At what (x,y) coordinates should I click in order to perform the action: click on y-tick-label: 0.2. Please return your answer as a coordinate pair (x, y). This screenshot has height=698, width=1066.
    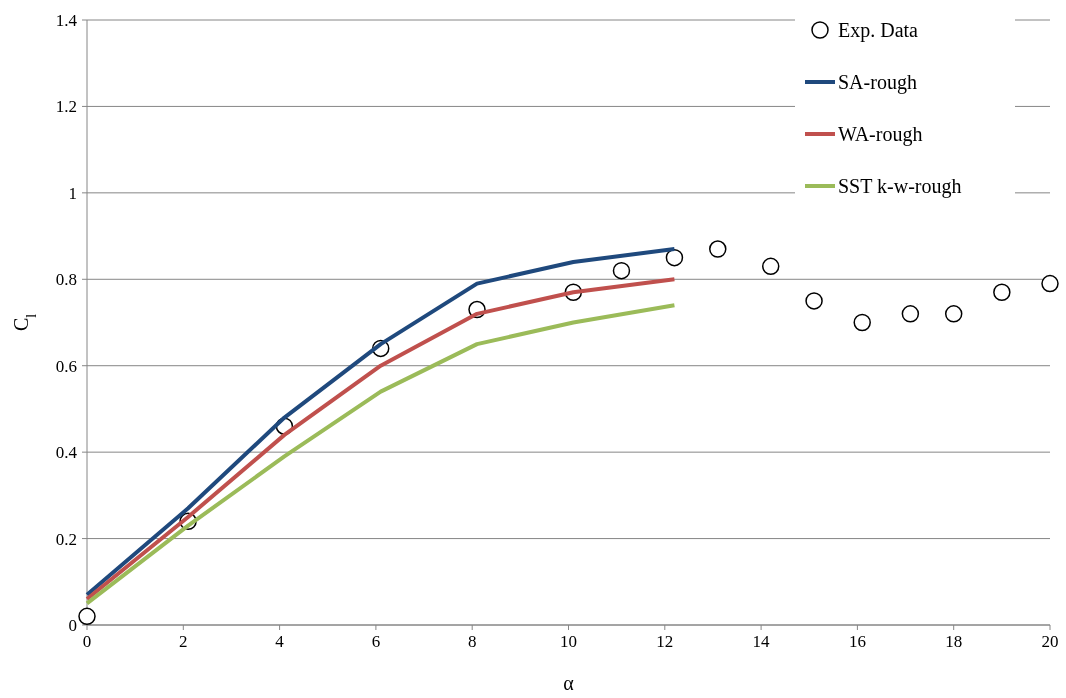
    Looking at the image, I should click on (66, 539).